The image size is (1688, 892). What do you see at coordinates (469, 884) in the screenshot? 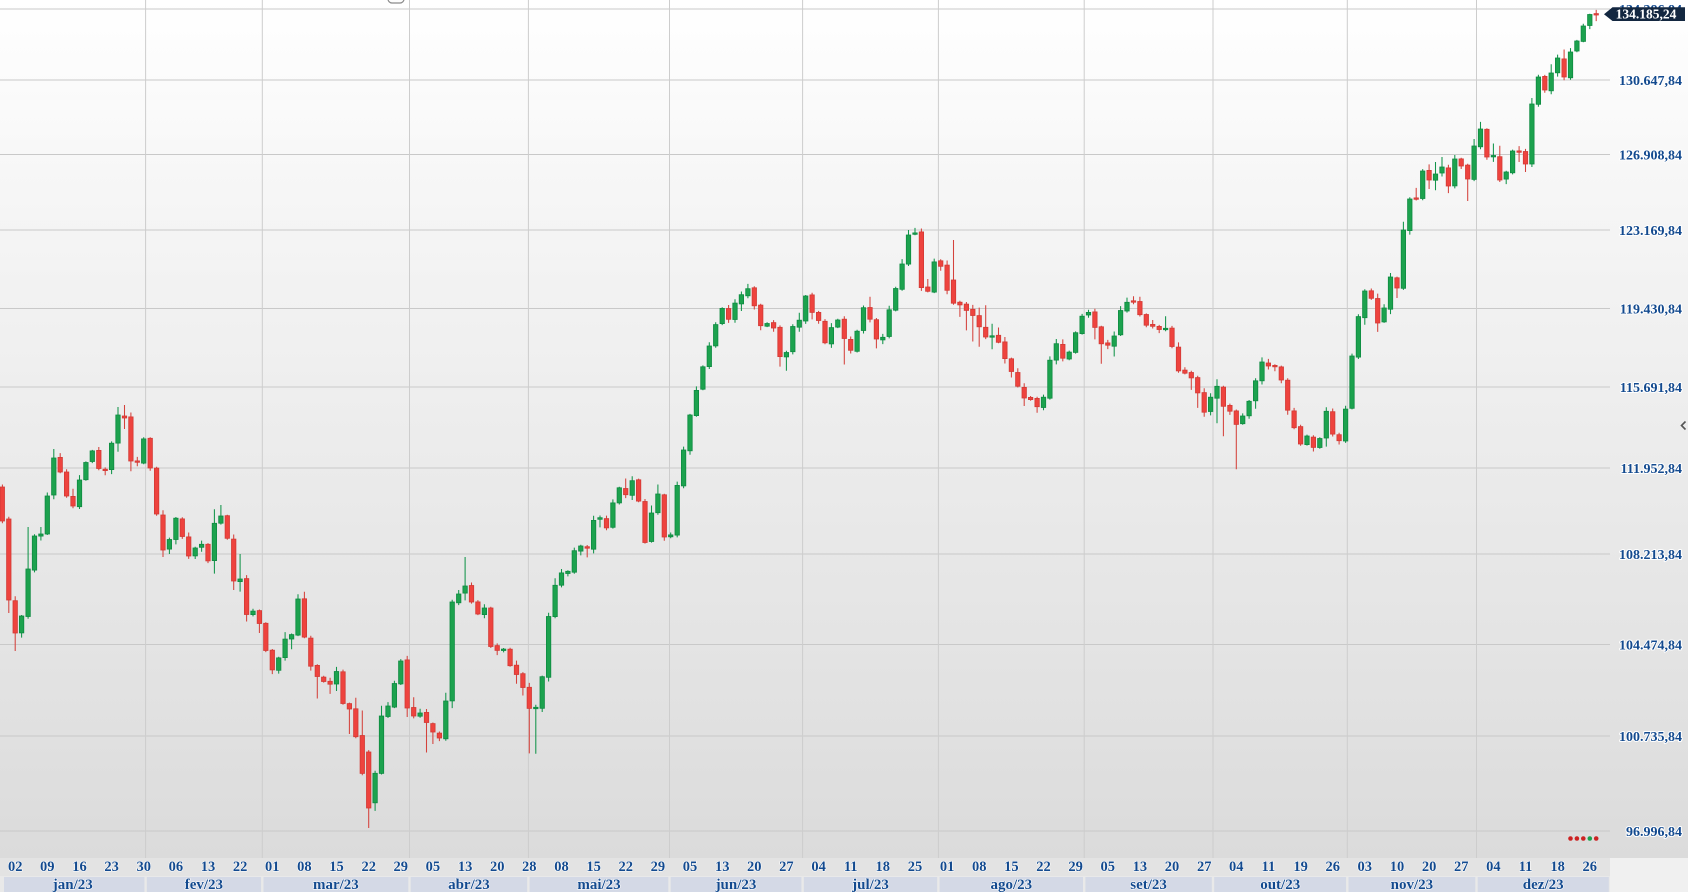
I see `svg-text: abr/23` at bounding box center [469, 884].